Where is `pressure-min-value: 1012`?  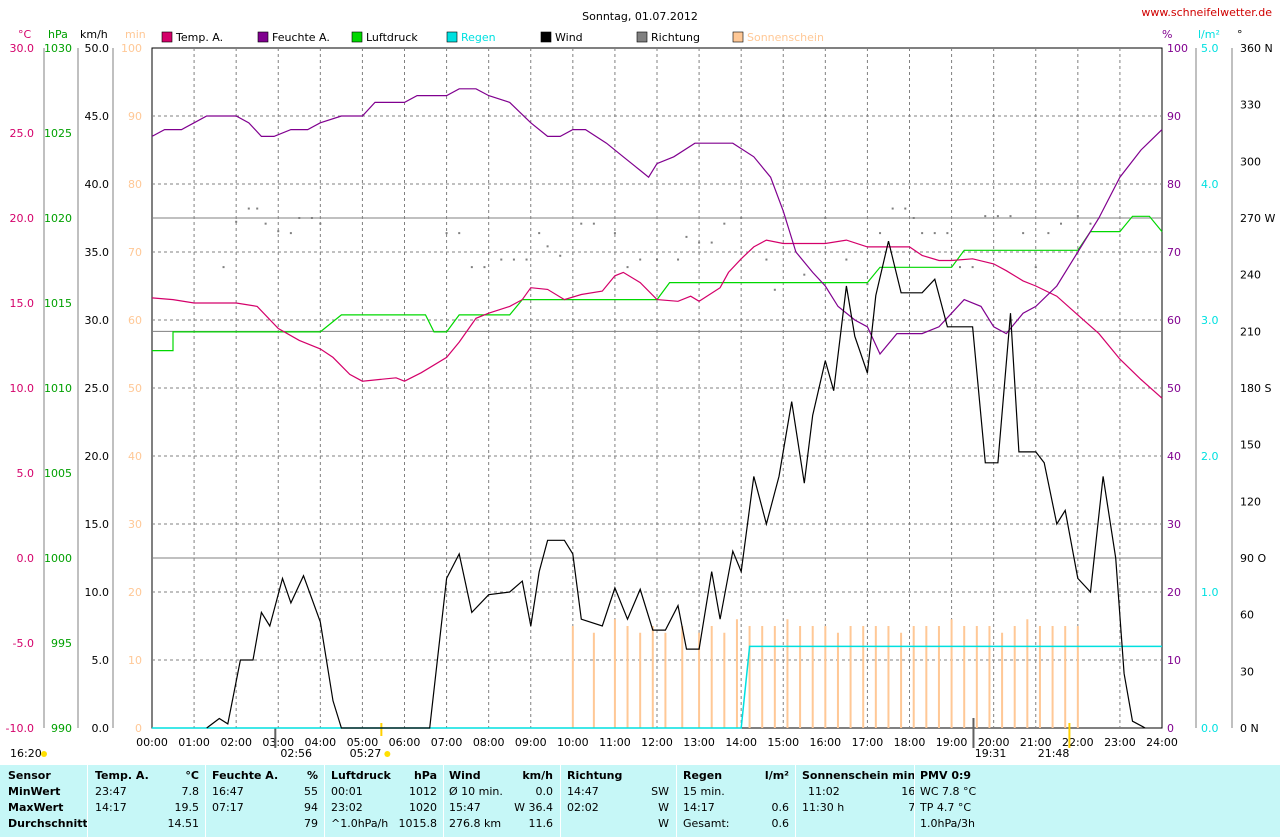 pressure-min-value: 1012 is located at coordinates (423, 791).